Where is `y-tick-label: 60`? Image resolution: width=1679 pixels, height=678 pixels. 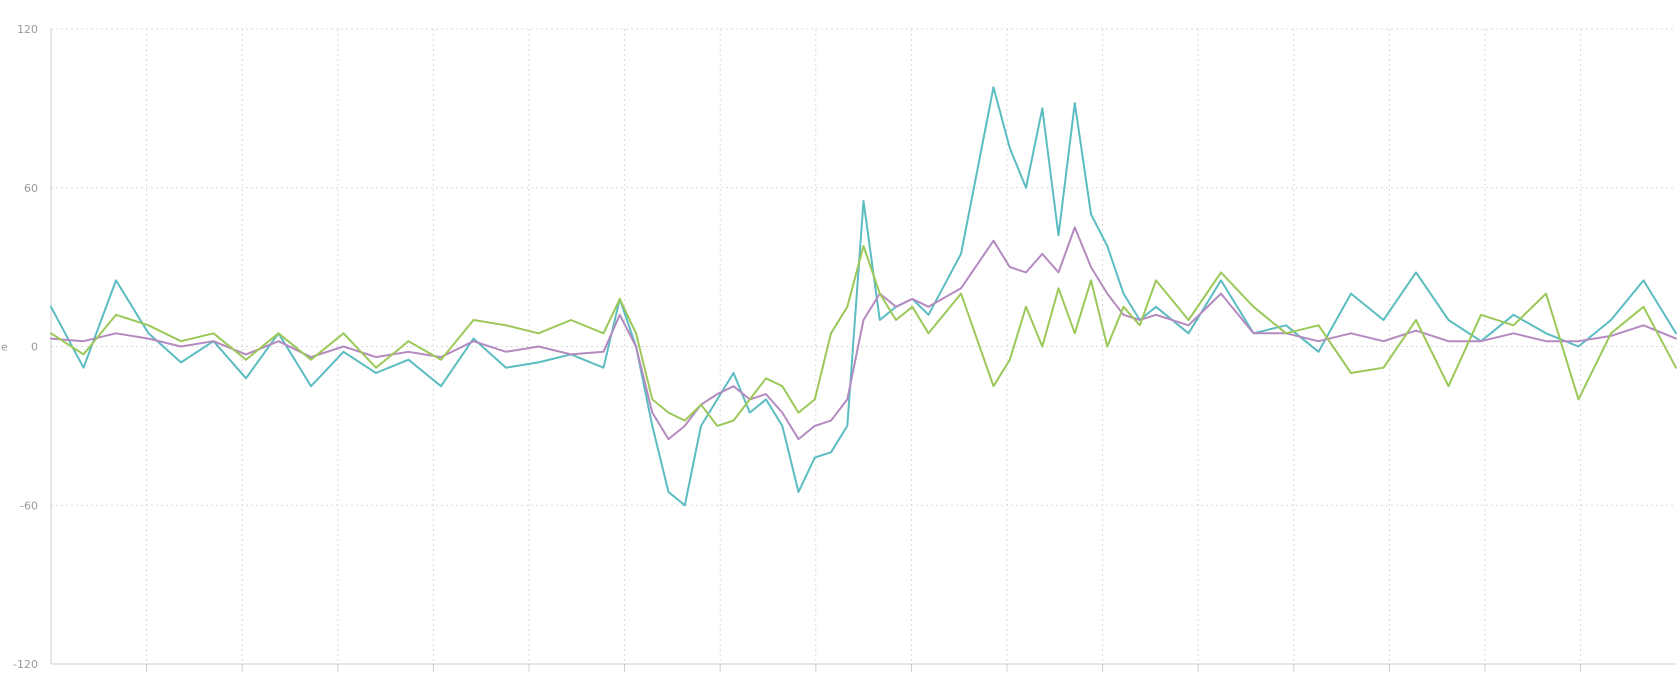
y-tick-label: 60 is located at coordinates (31, 188).